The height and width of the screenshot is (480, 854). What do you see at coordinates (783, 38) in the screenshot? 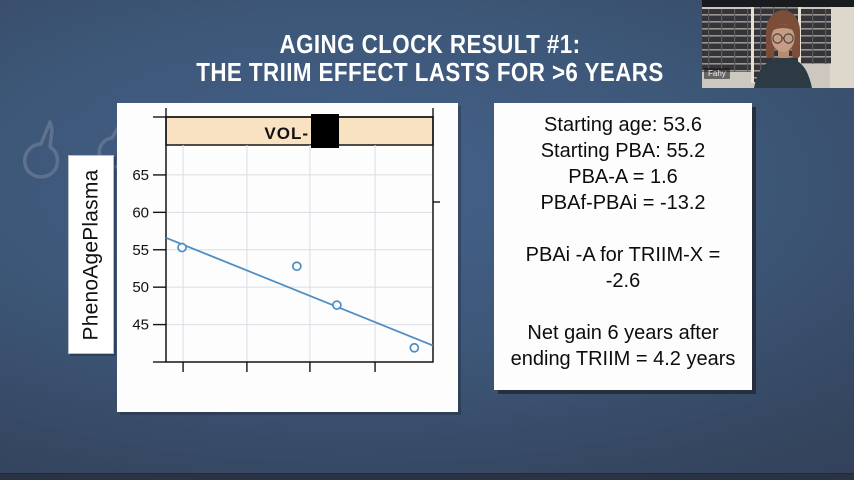
I see `glasses-icon` at bounding box center [783, 38].